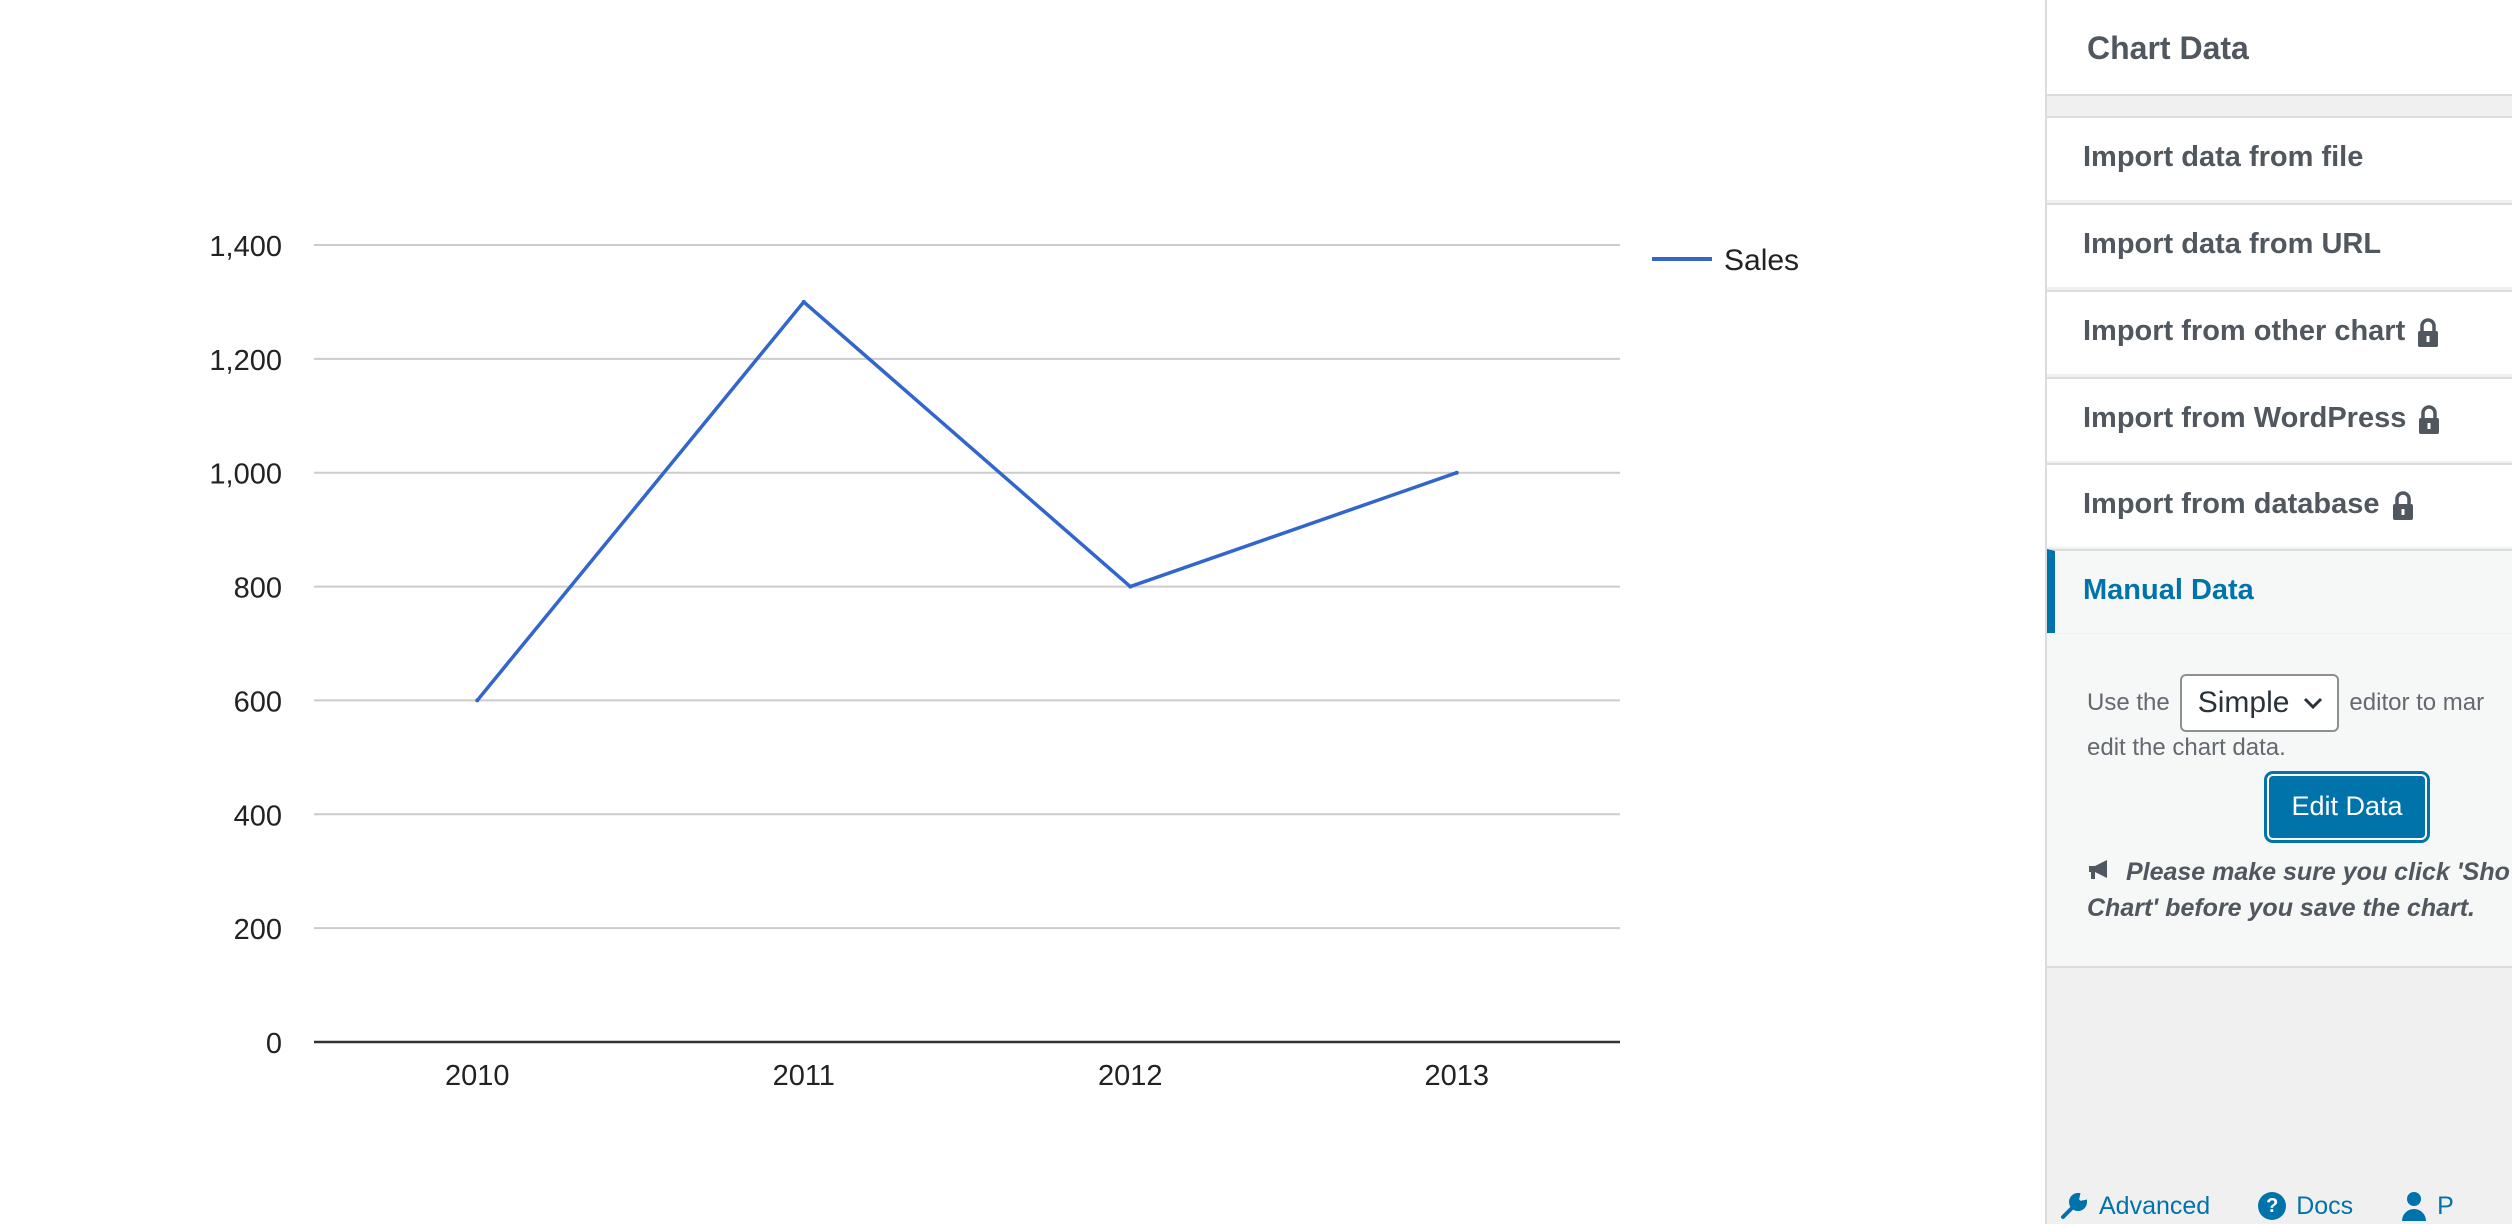 The height and width of the screenshot is (1224, 2512). I want to click on editor-type-select: Simple, so click(2259, 703).